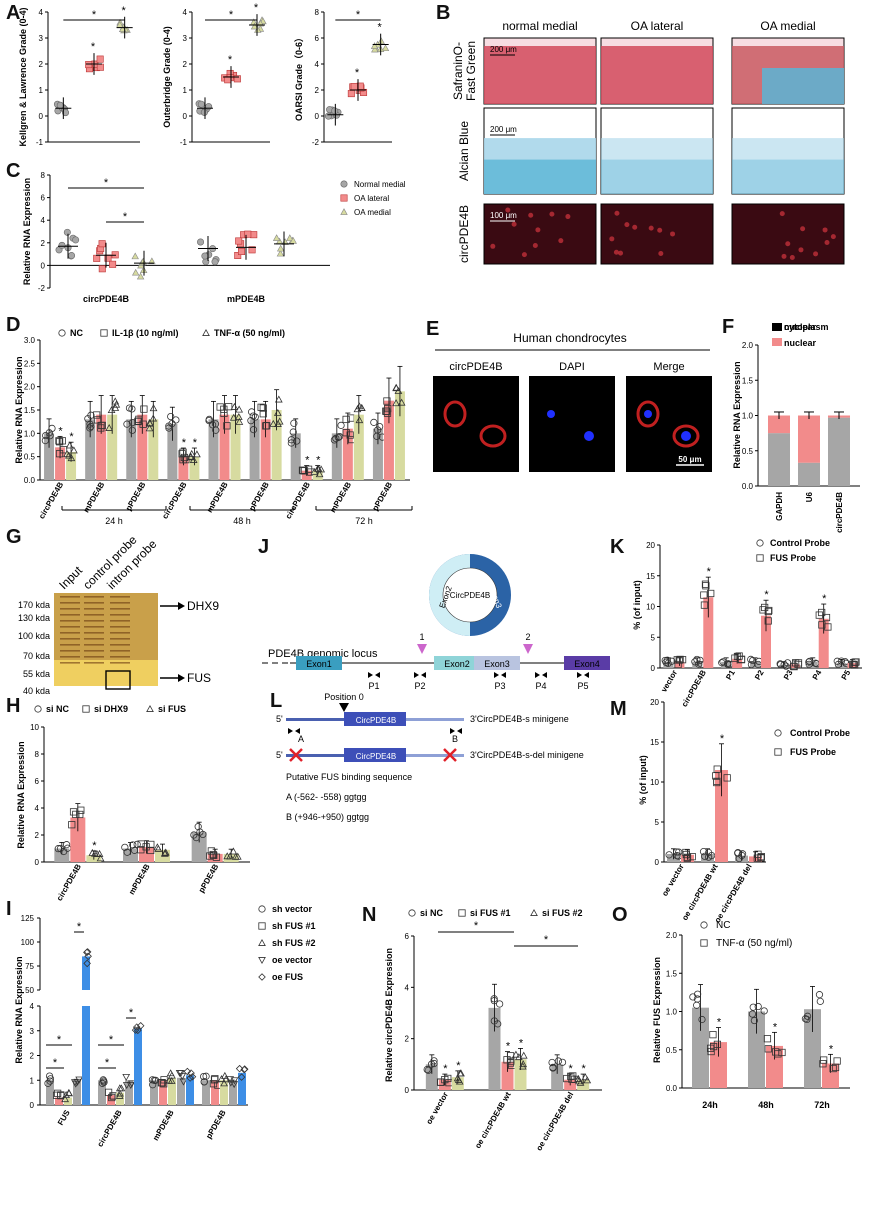 Image resolution: width=871 pixels, height=1219 pixels. Describe the element at coordinates (296, 755) in the screenshot. I see `panel-l-deletion-x` at that location.